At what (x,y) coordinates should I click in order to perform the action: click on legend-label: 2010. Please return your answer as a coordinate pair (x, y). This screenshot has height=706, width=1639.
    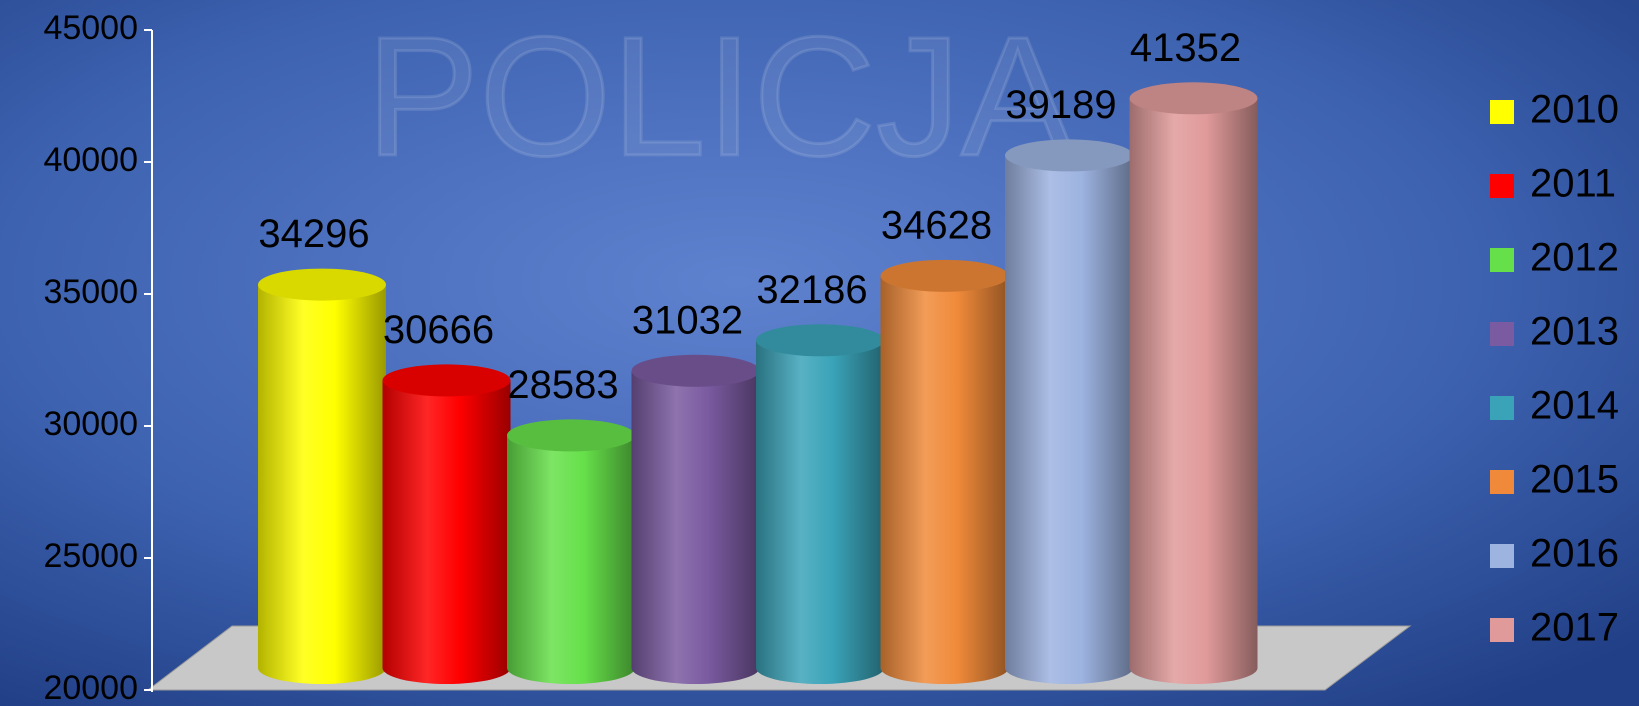
    Looking at the image, I should click on (1574, 110).